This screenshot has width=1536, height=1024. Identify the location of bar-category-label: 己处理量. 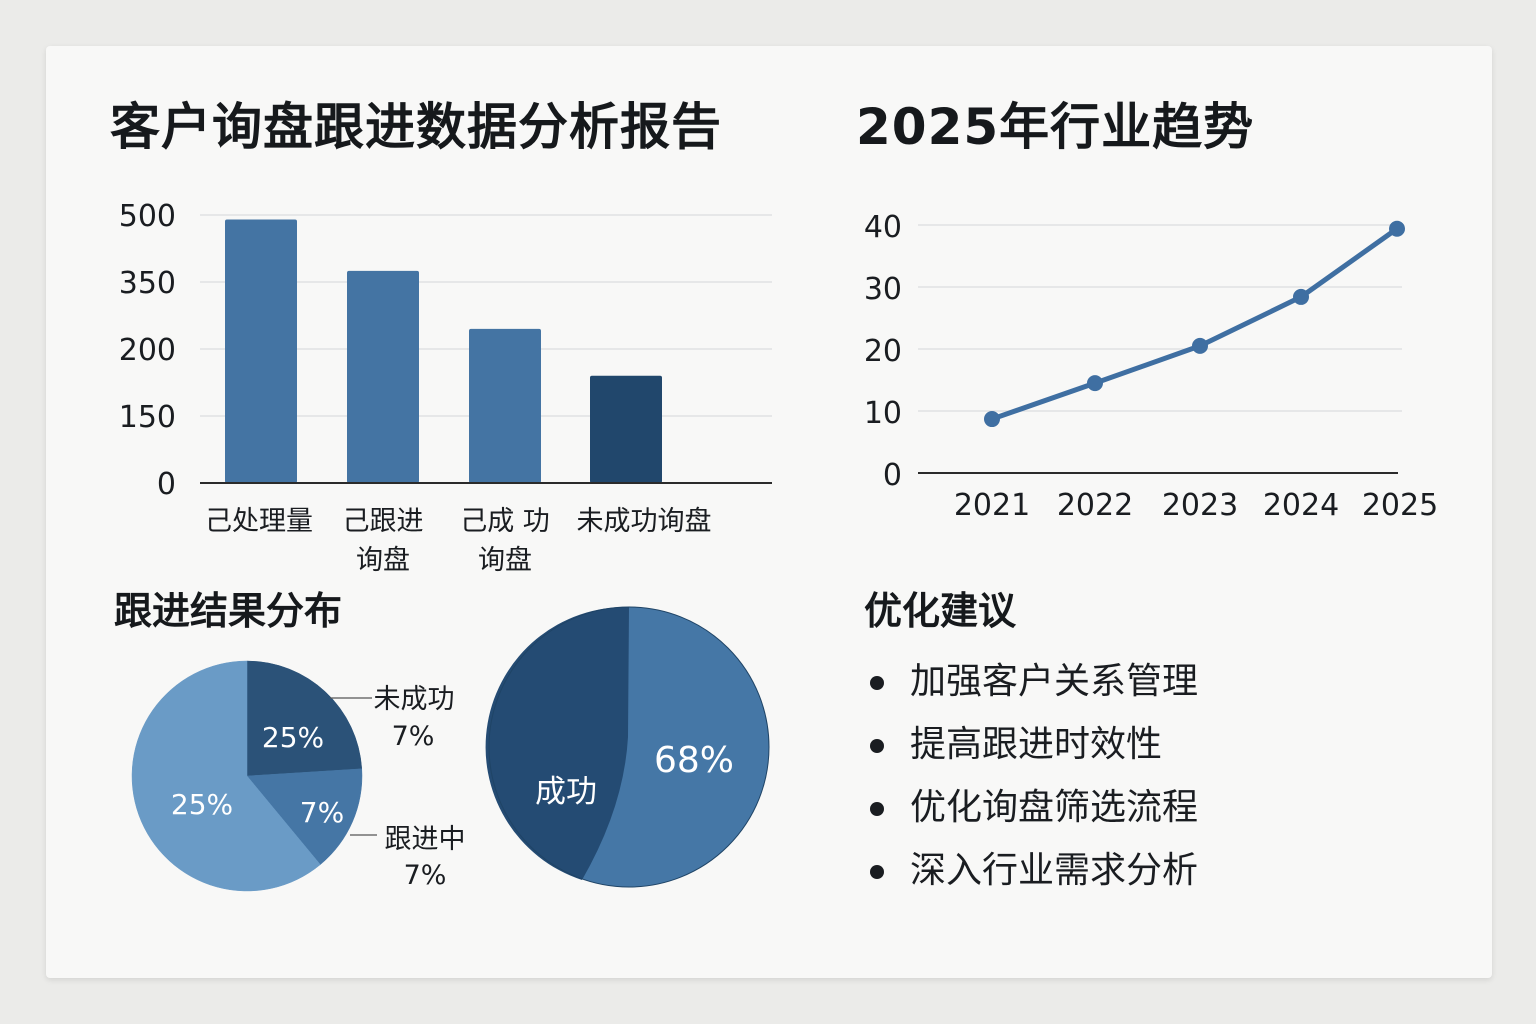
(259, 521).